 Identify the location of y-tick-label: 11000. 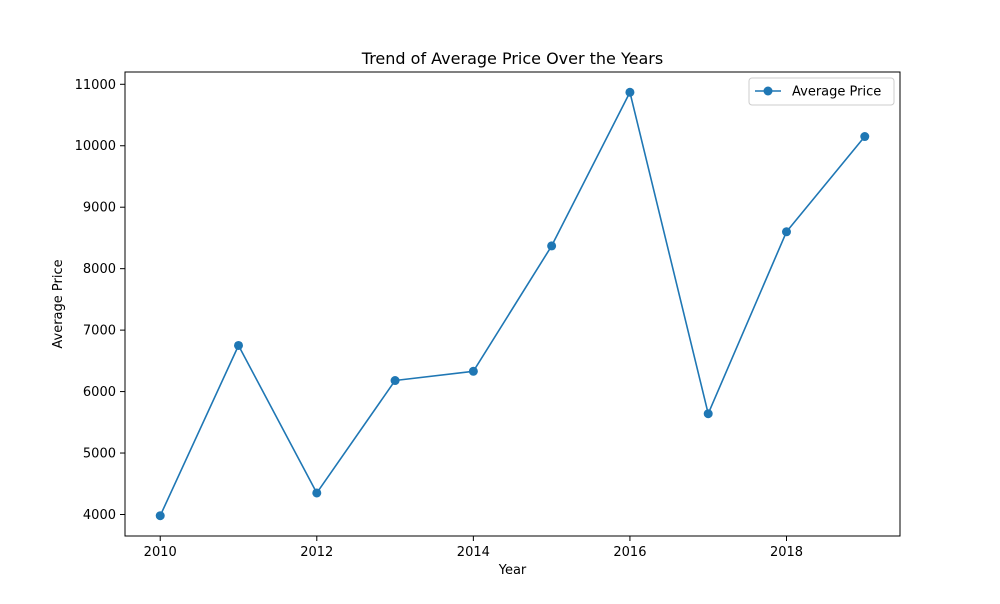
(95, 85).